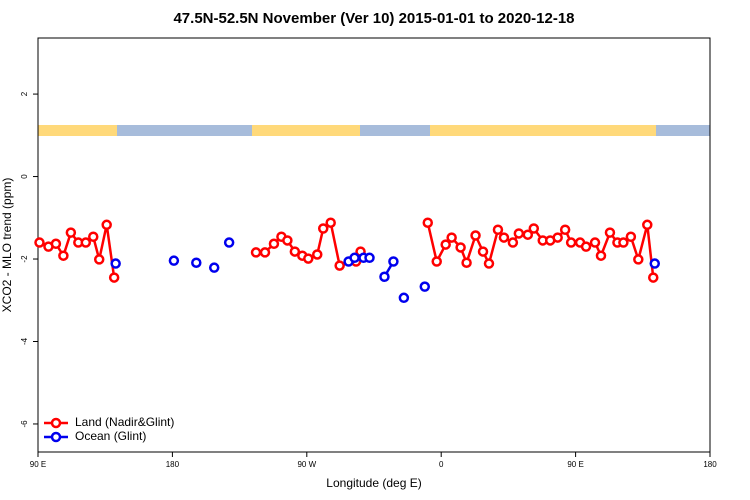 Image resolution: width=750 pixels, height=500 pixels. Describe the element at coordinates (24, 176) in the screenshot. I see `y-tick-label: 0` at that location.